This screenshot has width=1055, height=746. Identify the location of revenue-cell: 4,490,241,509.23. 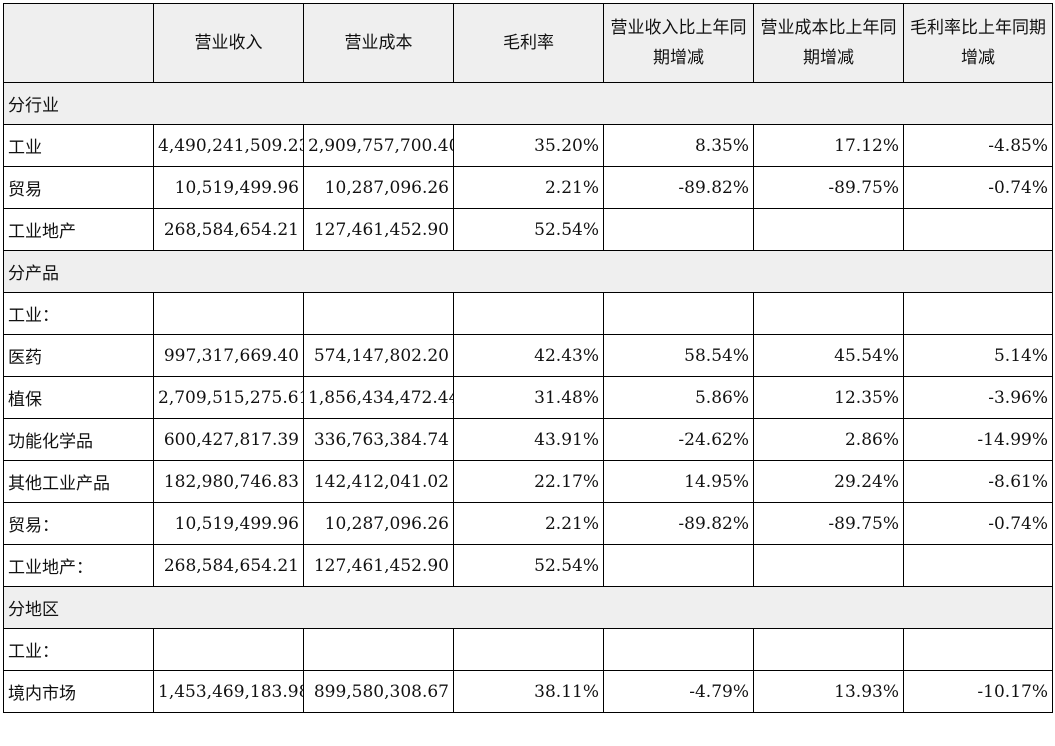
(228, 145).